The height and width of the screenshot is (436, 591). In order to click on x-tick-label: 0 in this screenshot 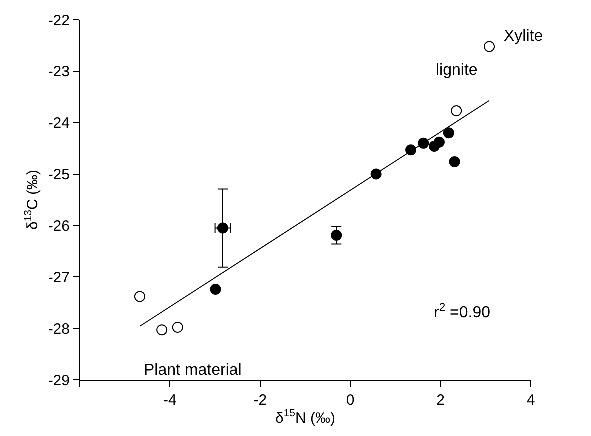, I will do `click(350, 400)`.